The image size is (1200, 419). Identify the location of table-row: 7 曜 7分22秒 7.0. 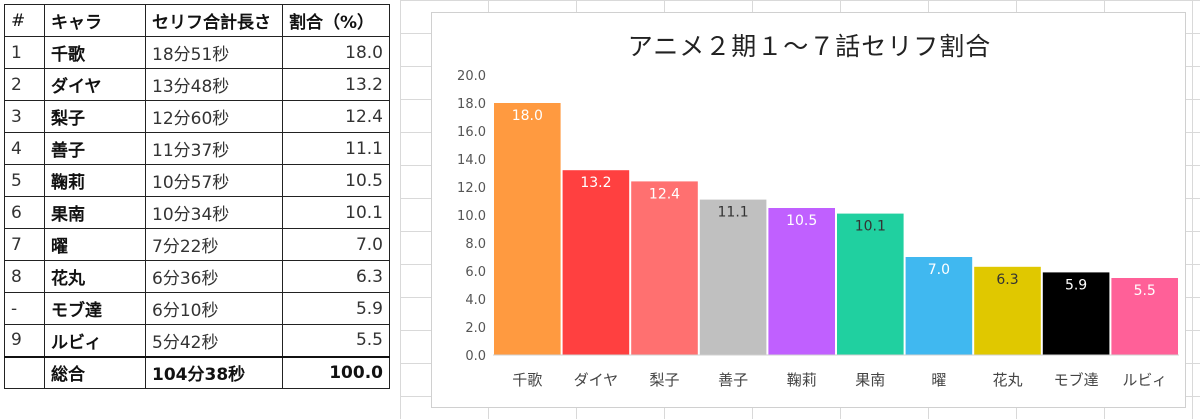
(197, 244).